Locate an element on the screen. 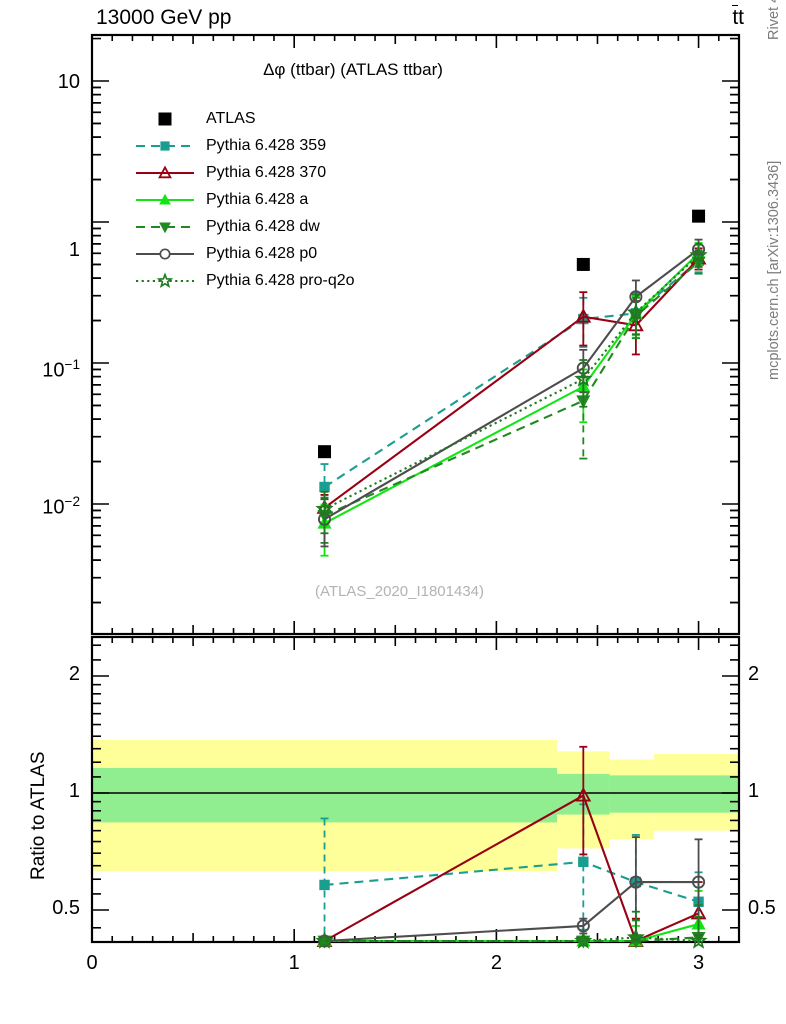 This screenshot has height=1024, width=786. header-beam-energy: 13000 GeV pp is located at coordinates (164, 17).